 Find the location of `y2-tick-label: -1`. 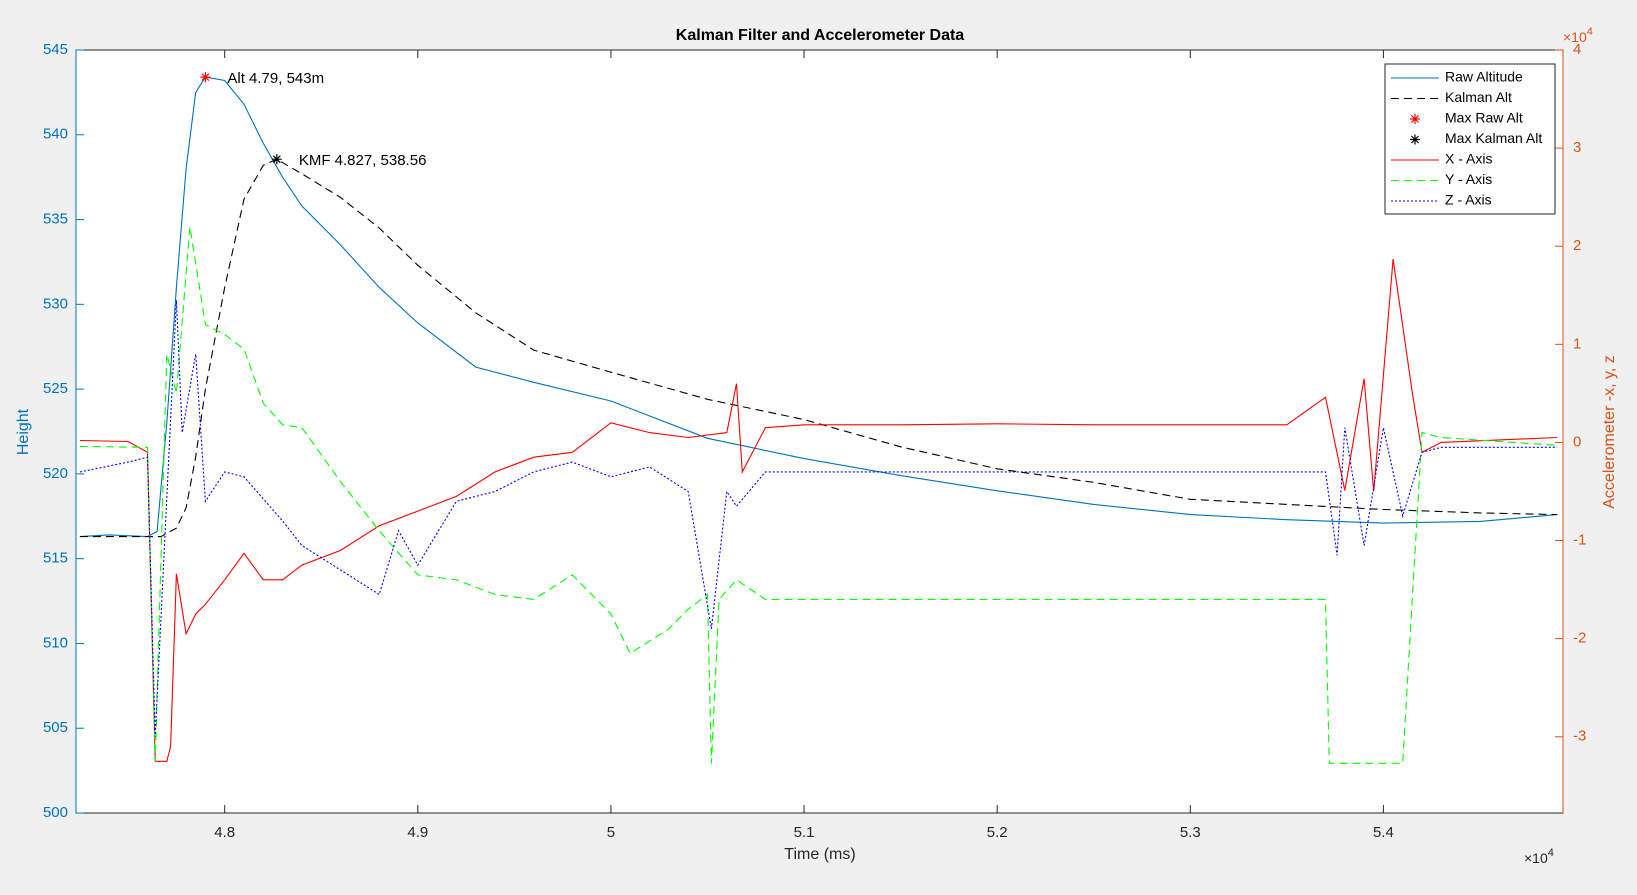

y2-tick-label: -1 is located at coordinates (1579, 540).